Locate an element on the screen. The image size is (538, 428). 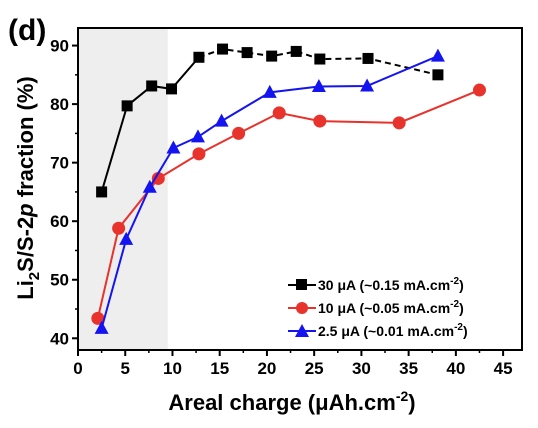
x-tick-label: 35 is located at coordinates (408, 368).